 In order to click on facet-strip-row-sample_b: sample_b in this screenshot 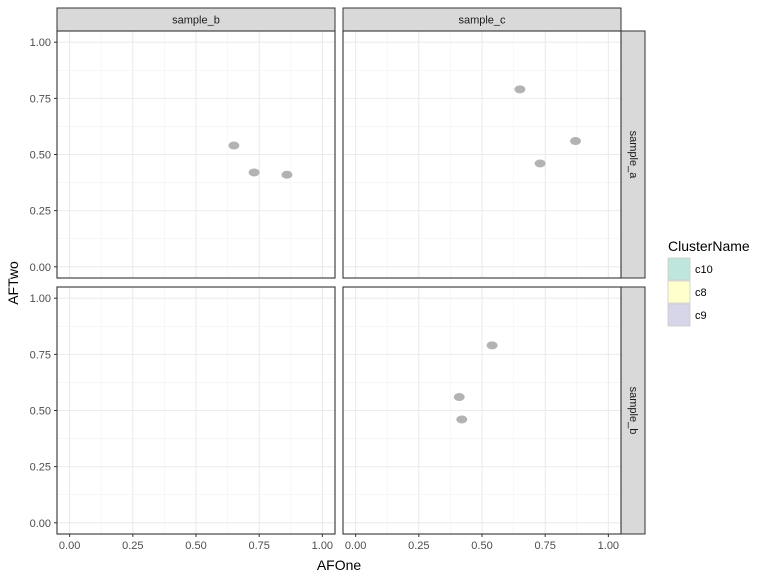, I will do `click(633, 410)`.